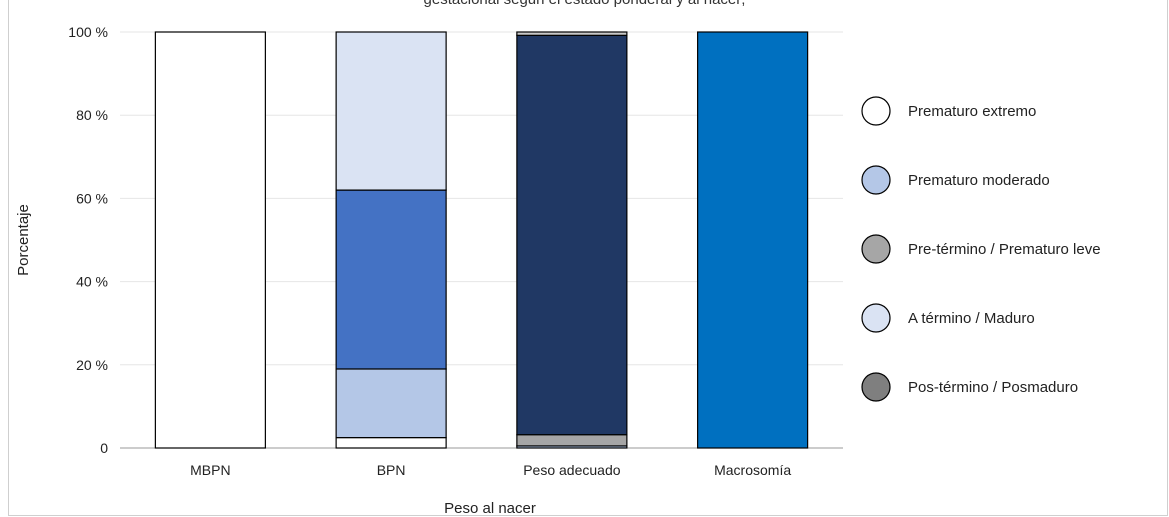  Describe the element at coordinates (23, 240) in the screenshot. I see `y-axis-title: Porcentaje` at that location.